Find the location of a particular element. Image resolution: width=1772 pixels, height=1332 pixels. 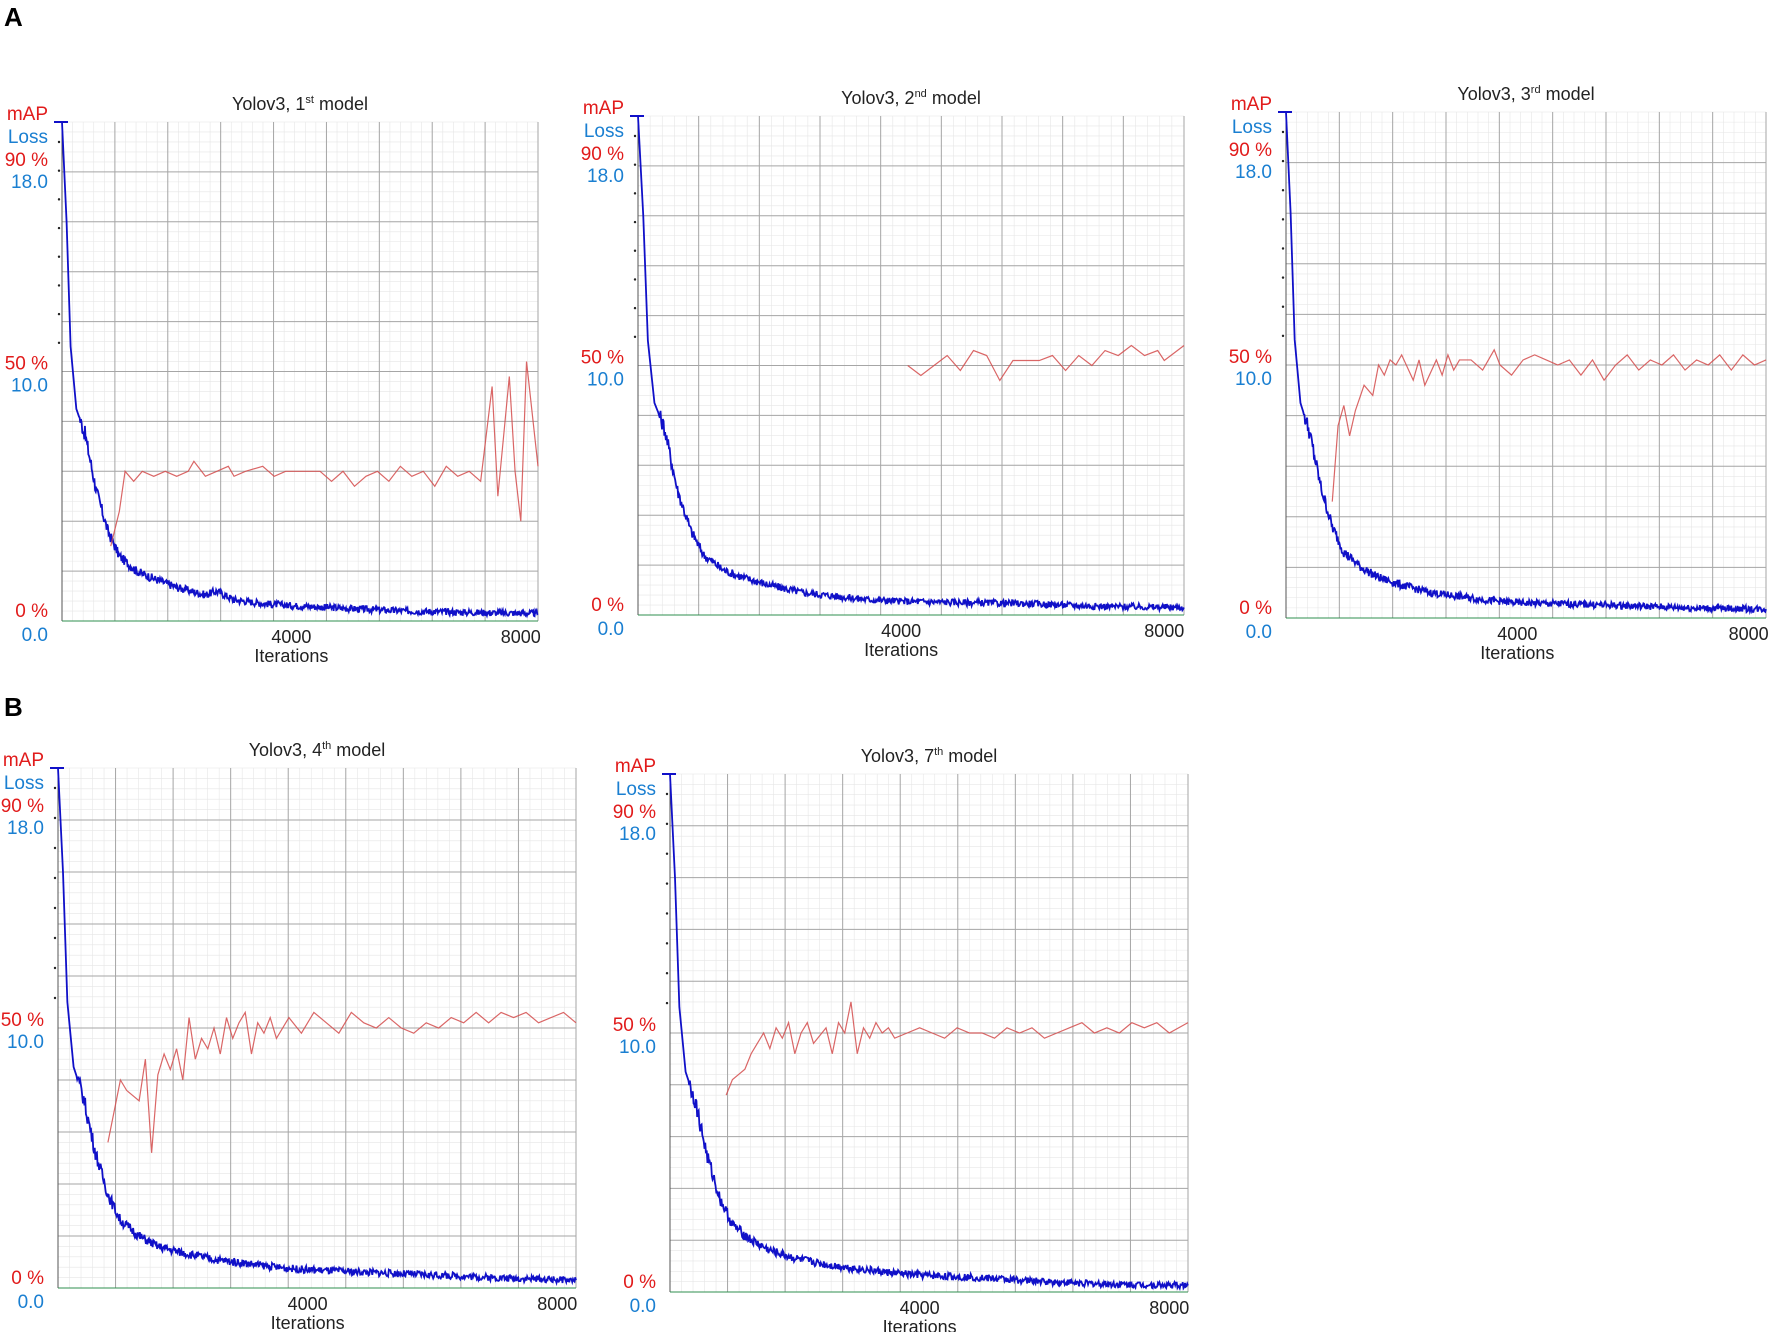

chart-title: Yolov3, 2nd model is located at coordinates (911, 98).